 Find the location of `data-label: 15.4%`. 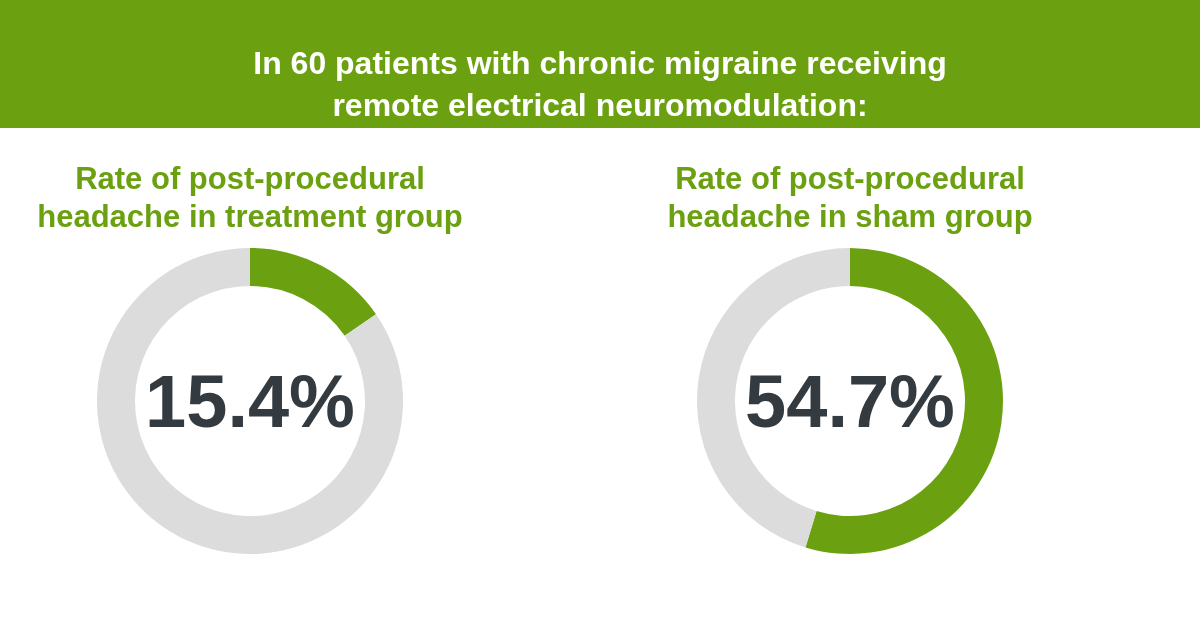

data-label: 15.4% is located at coordinates (250, 401).